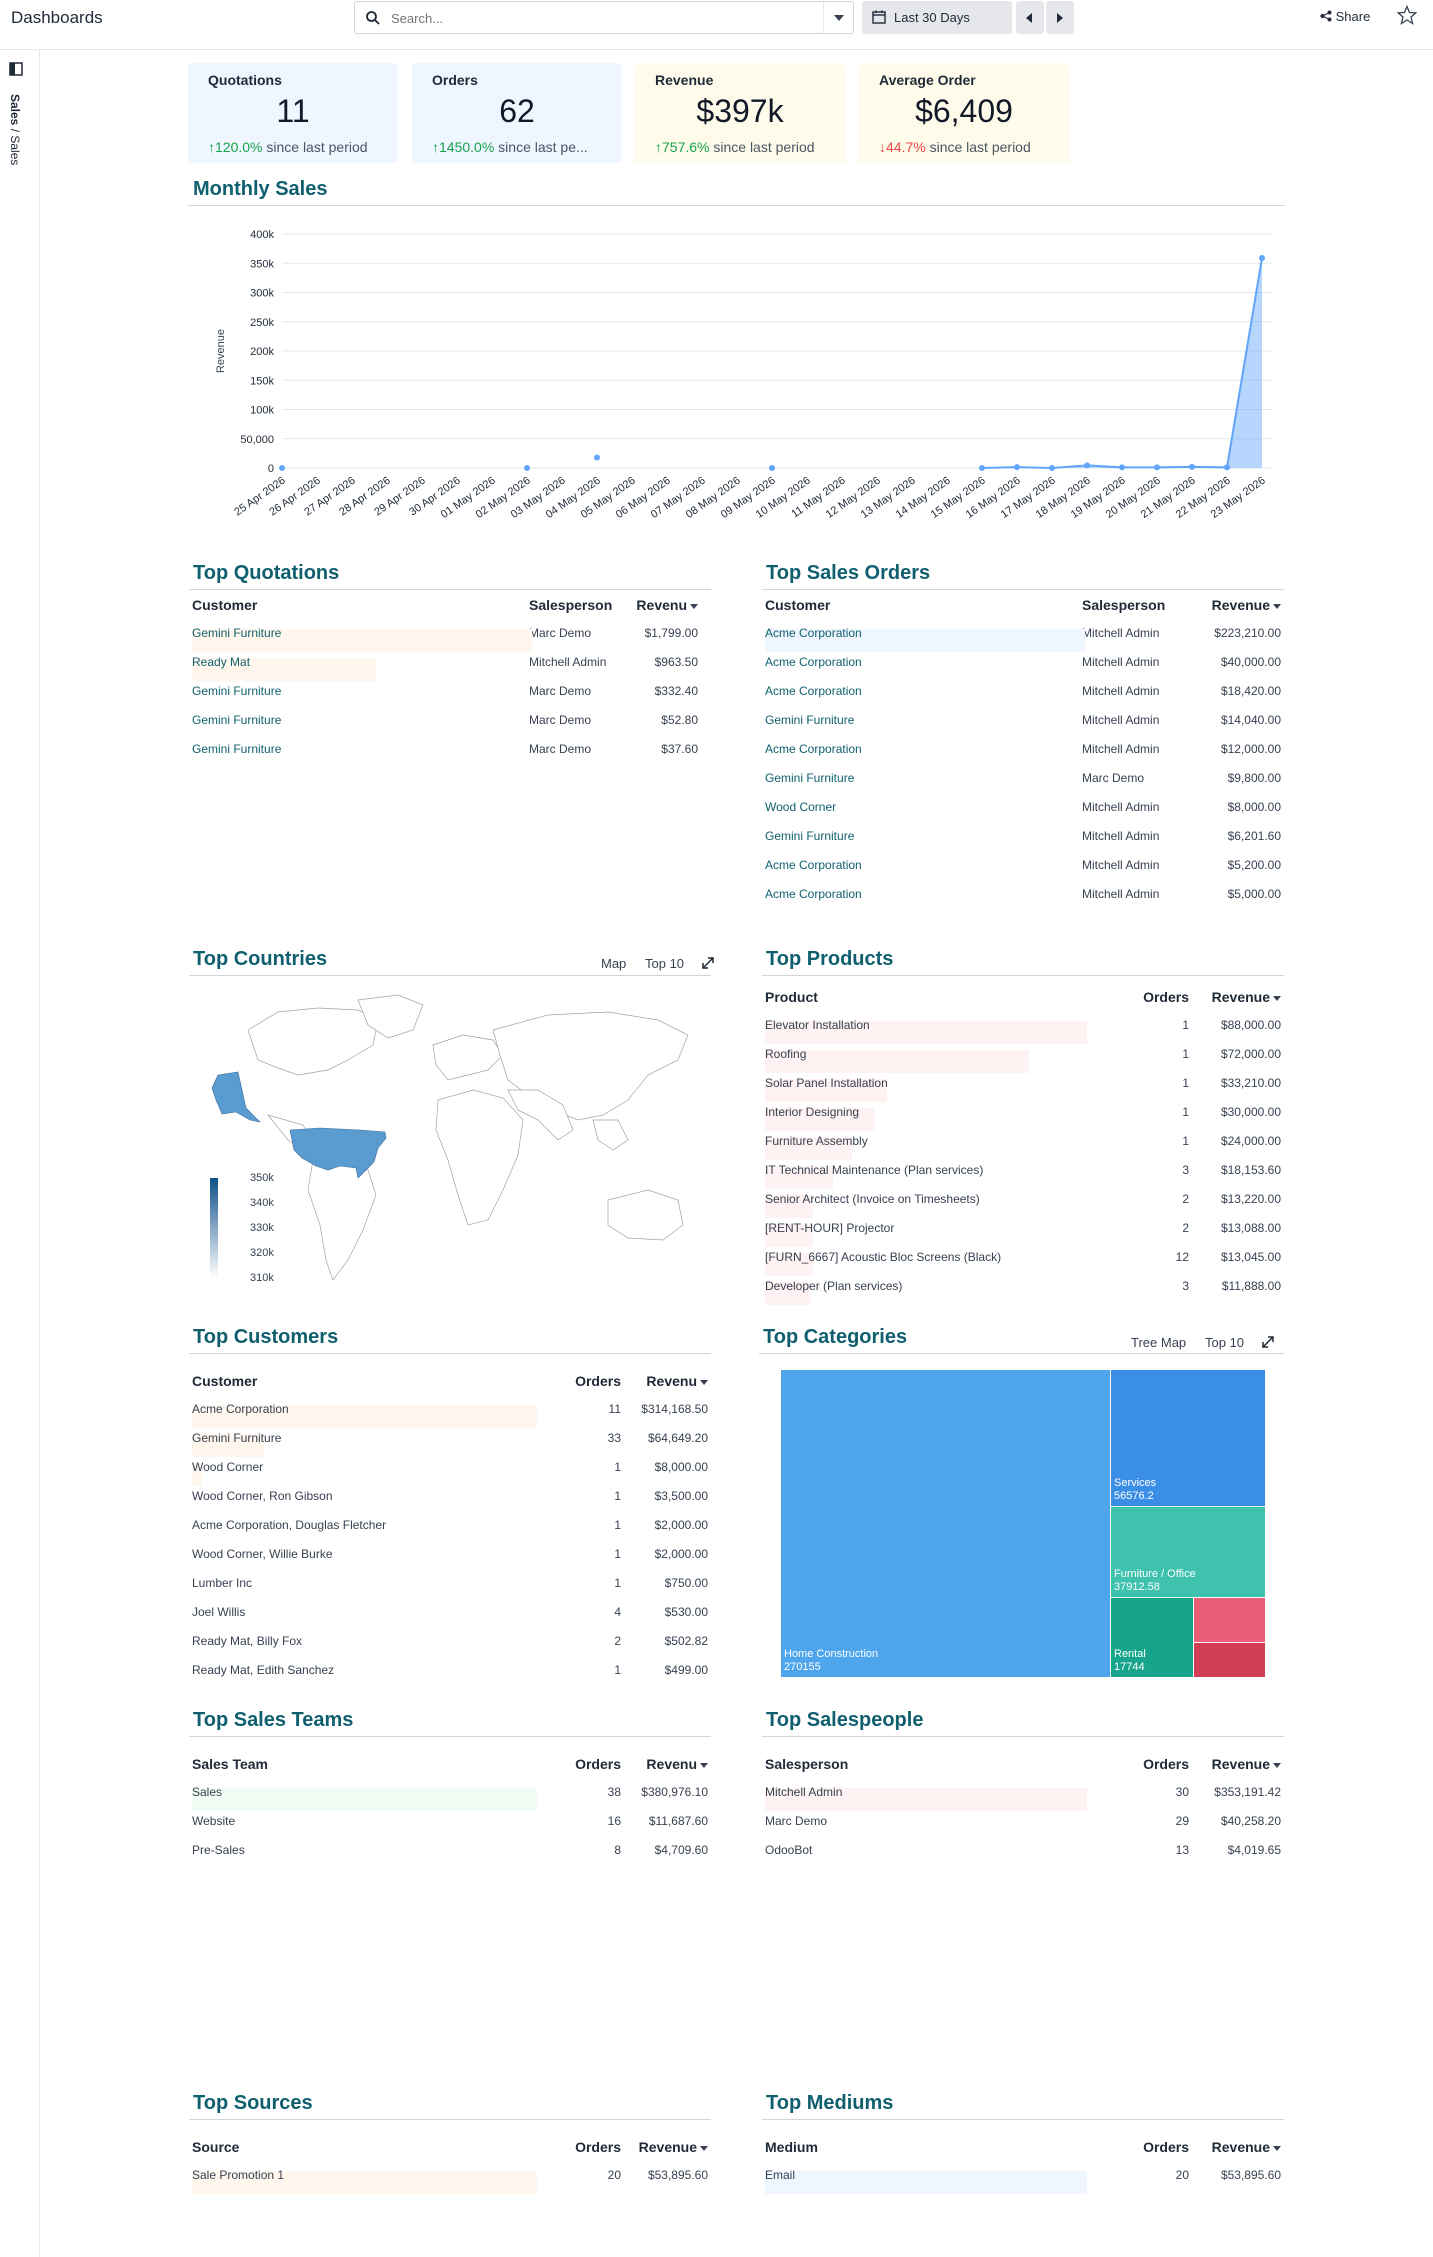 The height and width of the screenshot is (2257, 1433). What do you see at coordinates (450, 1411) in the screenshot?
I see `table-row: Acme Corporation 11 $314,168.50` at bounding box center [450, 1411].